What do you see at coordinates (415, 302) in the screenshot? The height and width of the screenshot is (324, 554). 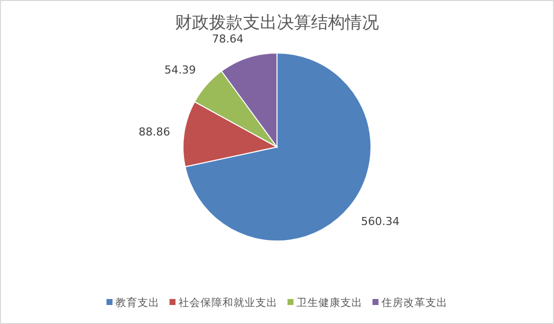 I see `legend-label: 住房改革支出` at bounding box center [415, 302].